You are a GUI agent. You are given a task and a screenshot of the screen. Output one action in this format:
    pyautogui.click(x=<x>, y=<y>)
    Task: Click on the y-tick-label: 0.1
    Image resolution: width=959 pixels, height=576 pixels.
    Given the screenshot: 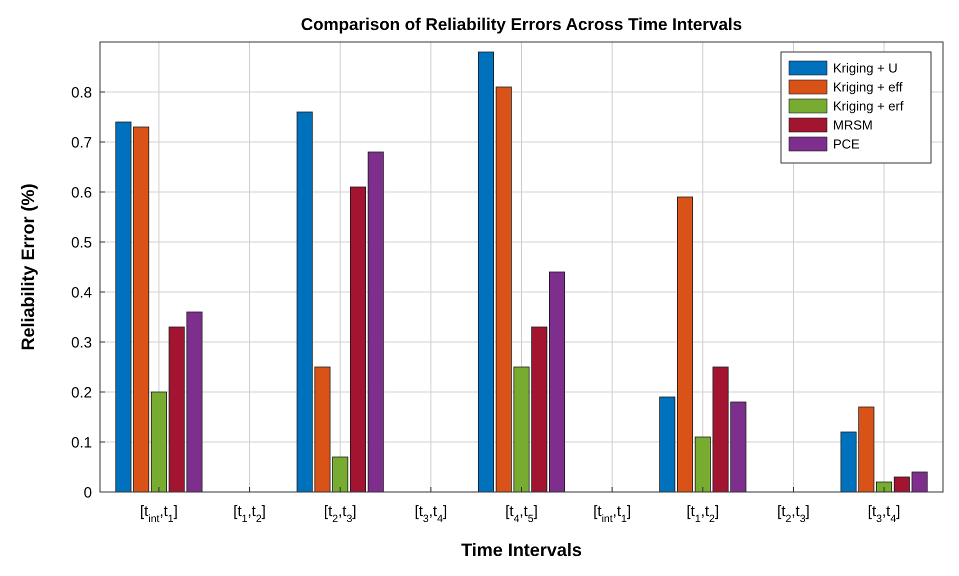 What is the action you would take?
    pyautogui.click(x=81, y=443)
    